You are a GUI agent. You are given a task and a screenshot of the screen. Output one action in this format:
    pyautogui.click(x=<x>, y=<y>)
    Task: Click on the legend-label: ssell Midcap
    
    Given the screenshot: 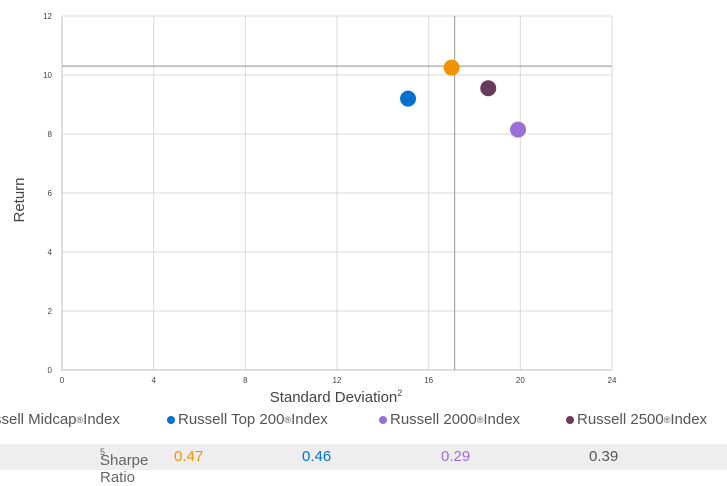 What is the action you would take?
    pyautogui.click(x=38, y=419)
    